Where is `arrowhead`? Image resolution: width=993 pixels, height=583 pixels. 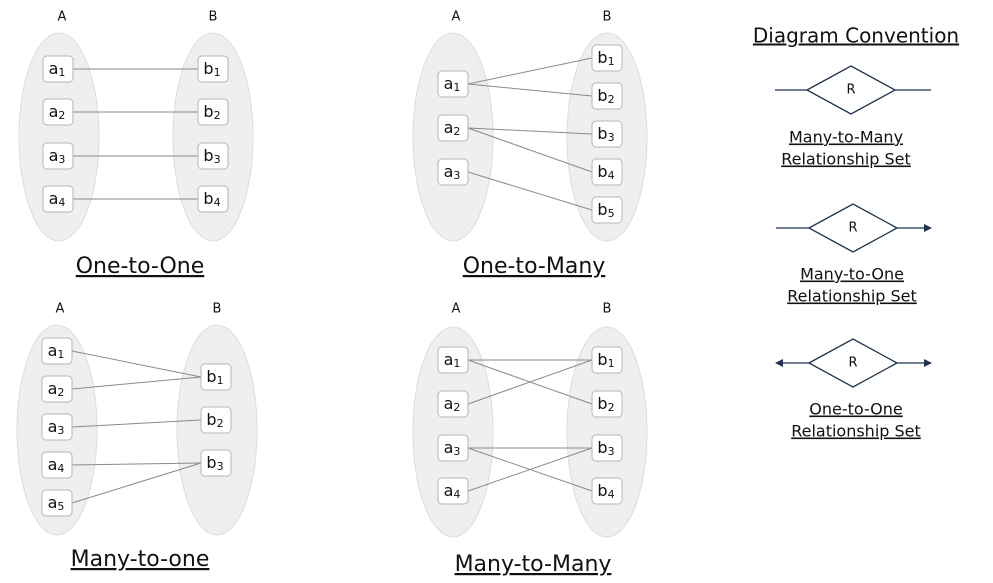 arrowhead is located at coordinates (928, 228).